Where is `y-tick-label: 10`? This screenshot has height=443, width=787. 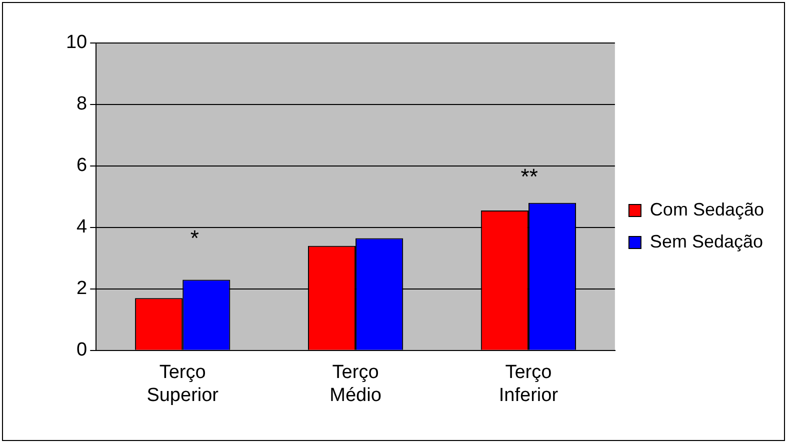
y-tick-label: 10 is located at coordinates (77, 43).